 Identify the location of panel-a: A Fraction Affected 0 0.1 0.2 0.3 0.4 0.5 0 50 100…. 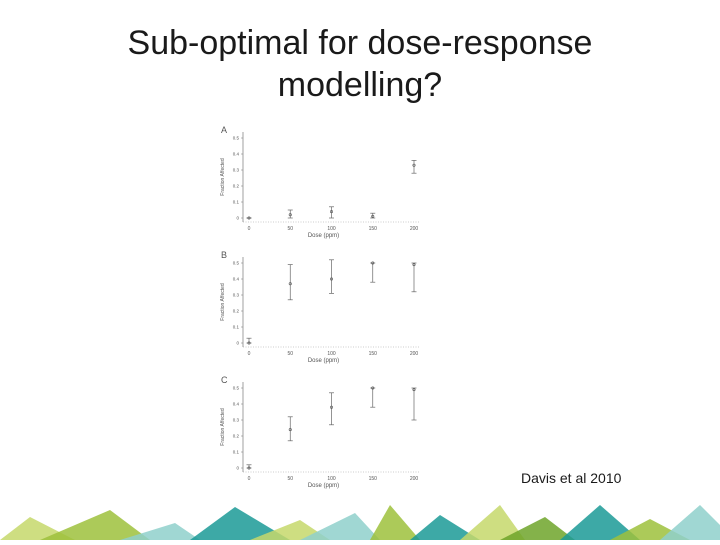
(320, 182).